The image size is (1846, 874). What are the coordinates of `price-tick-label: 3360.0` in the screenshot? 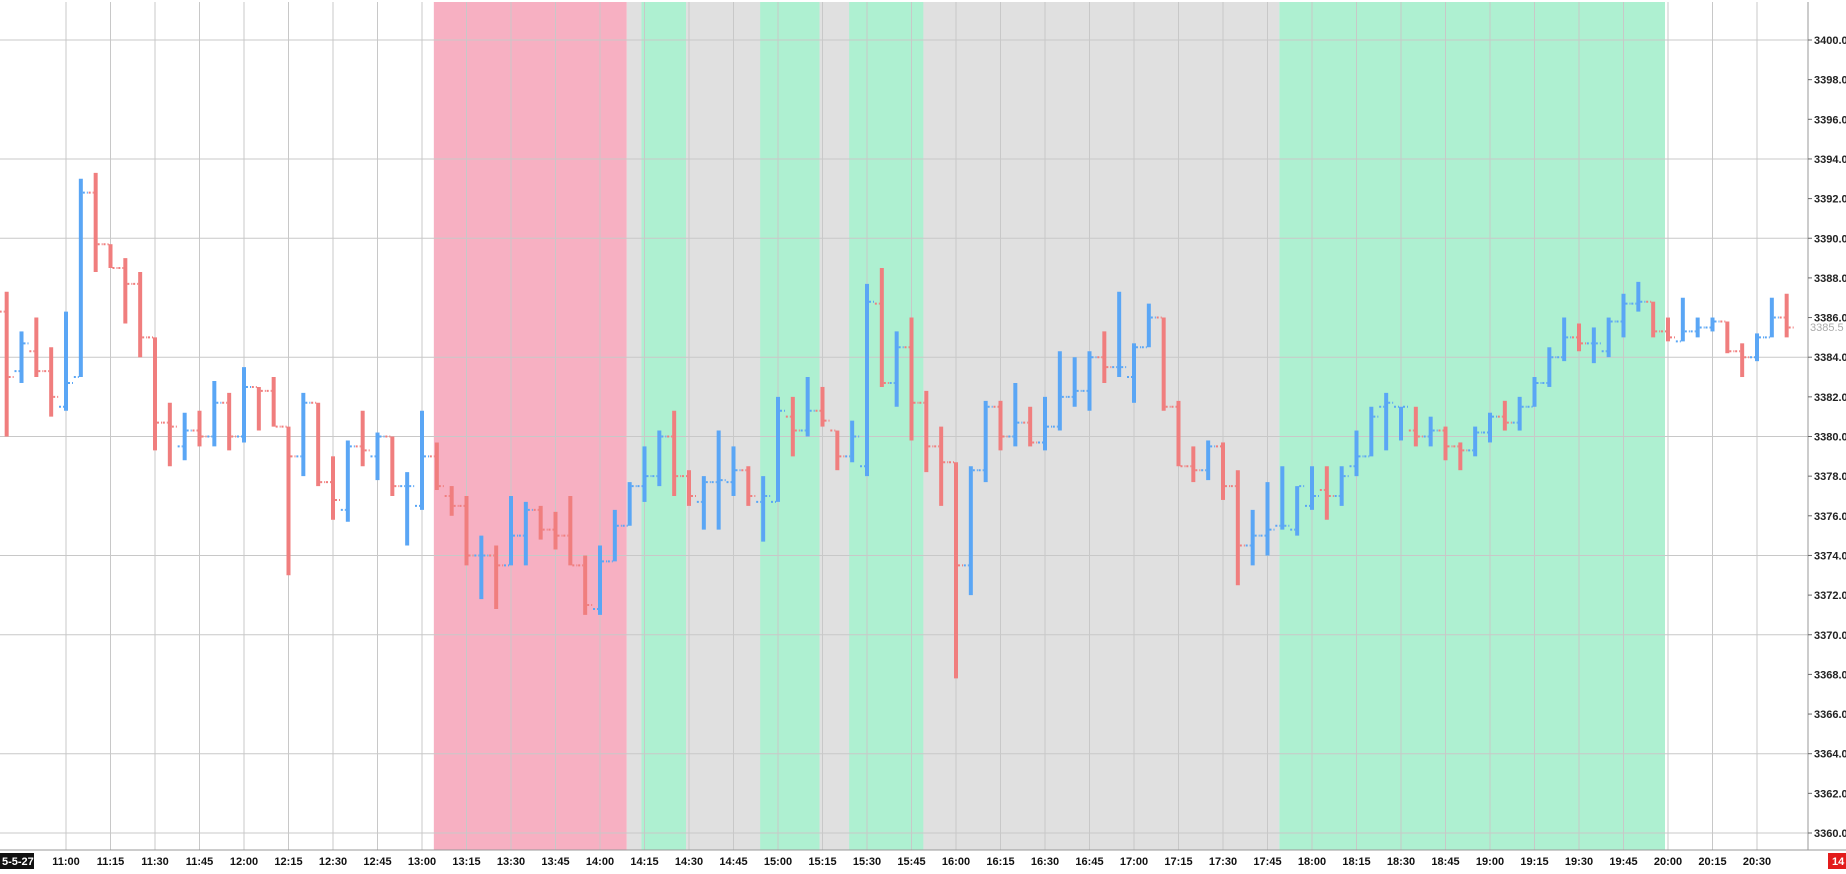 It's located at (1830, 834).